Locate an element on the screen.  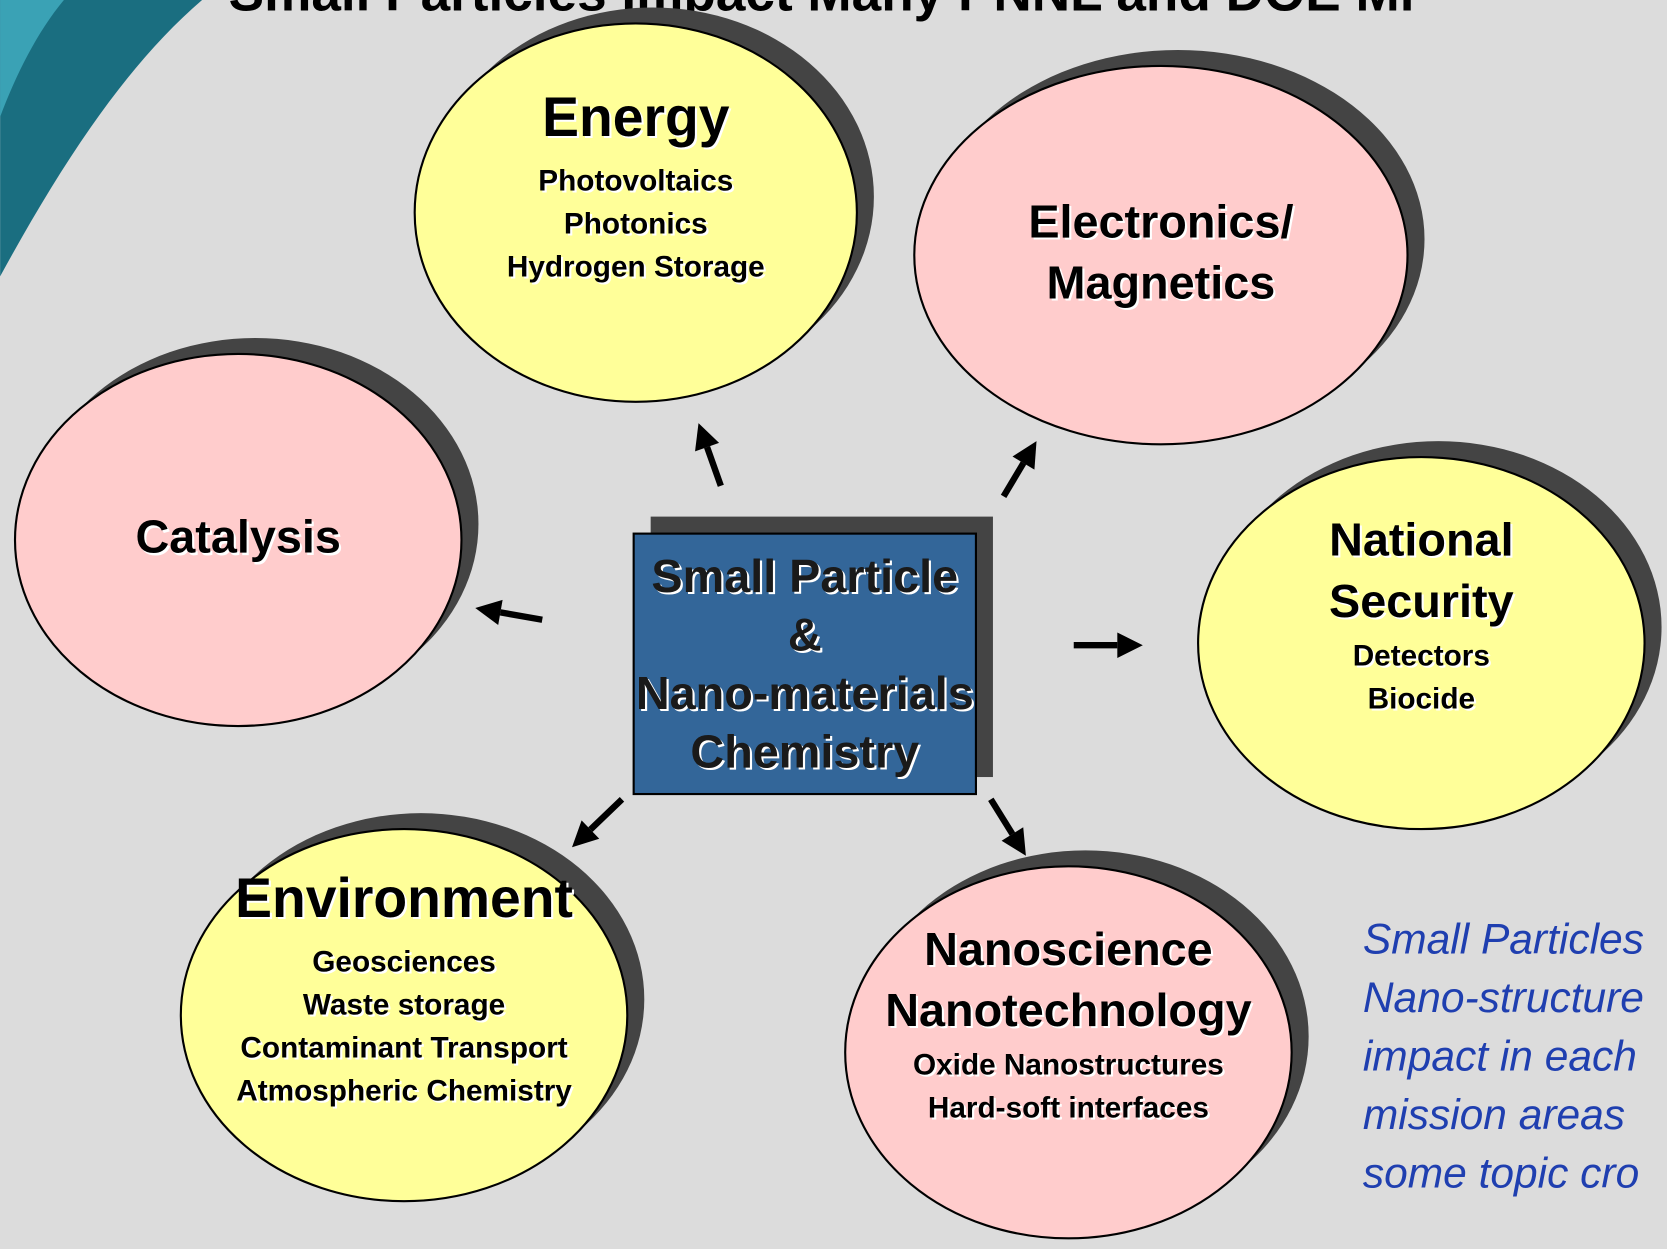
node-title: Nanotechnology is located at coordinates (1068, 1010).